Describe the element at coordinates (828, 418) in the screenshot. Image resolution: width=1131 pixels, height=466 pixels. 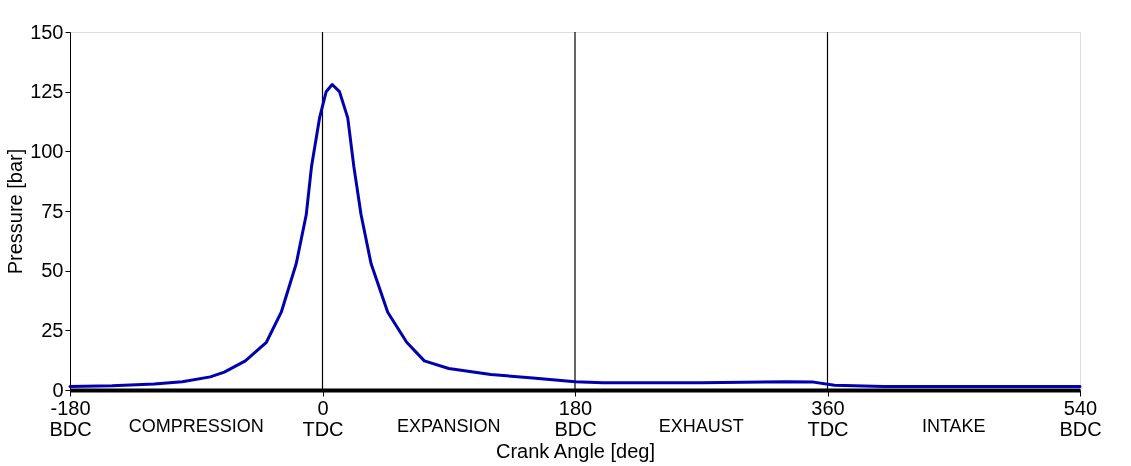
I see `x-tick-label: 360 TDC` at that location.